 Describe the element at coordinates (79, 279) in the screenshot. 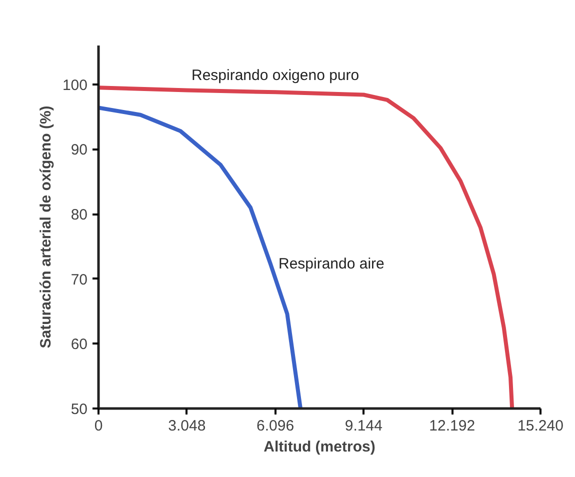

I see `y-tick-label: 70` at that location.